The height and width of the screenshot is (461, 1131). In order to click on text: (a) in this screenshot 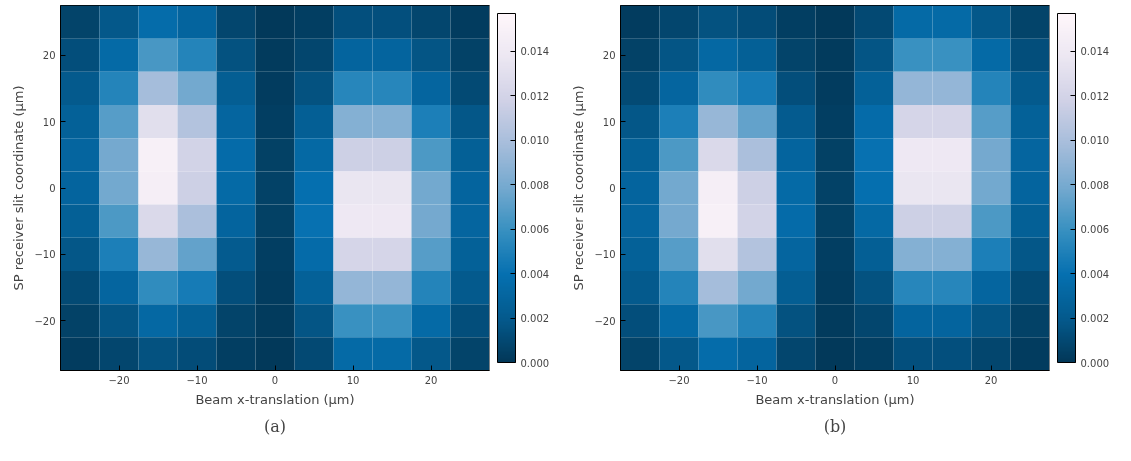, I will do `click(275, 426)`.